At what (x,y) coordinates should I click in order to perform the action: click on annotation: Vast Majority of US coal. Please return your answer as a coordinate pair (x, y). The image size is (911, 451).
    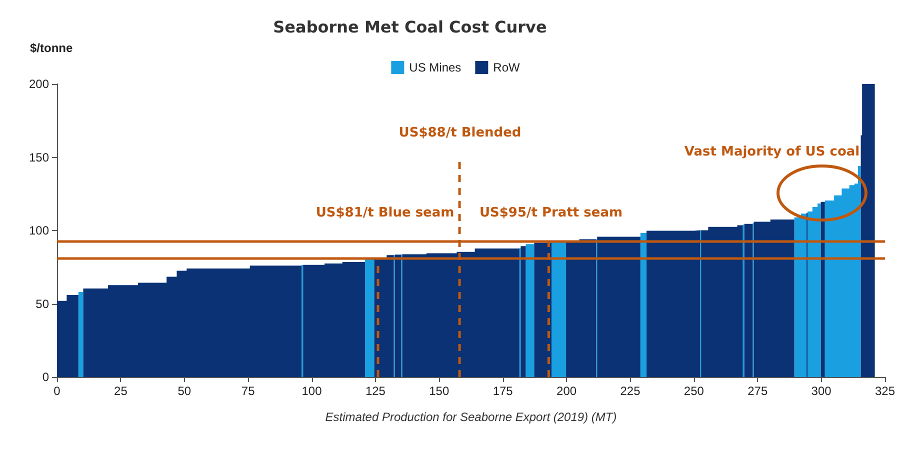
    Looking at the image, I should click on (772, 152).